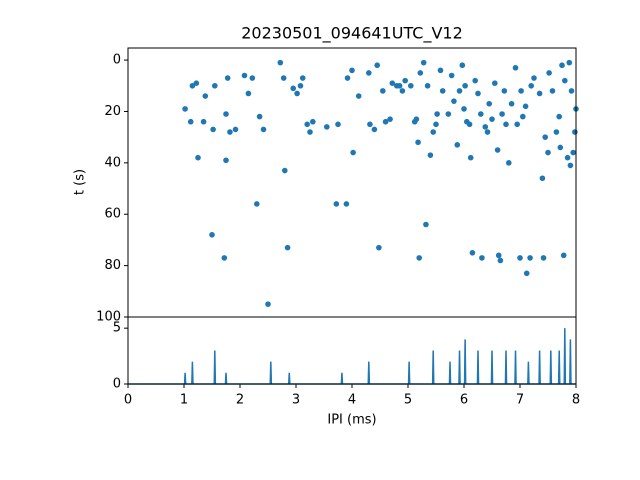 This screenshot has height=480, width=640. What do you see at coordinates (108, 317) in the screenshot?
I see `y-tick-label: 100` at bounding box center [108, 317].